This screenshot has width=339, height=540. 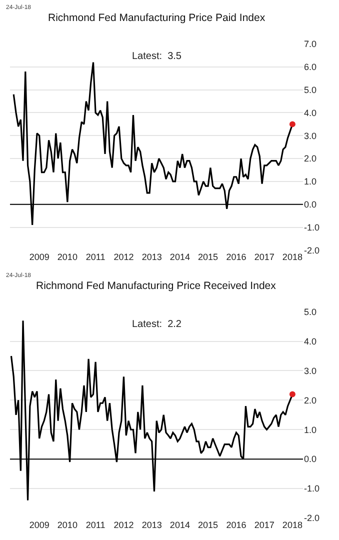 I want to click on annotation: Latest: 3.5, so click(x=157, y=56).